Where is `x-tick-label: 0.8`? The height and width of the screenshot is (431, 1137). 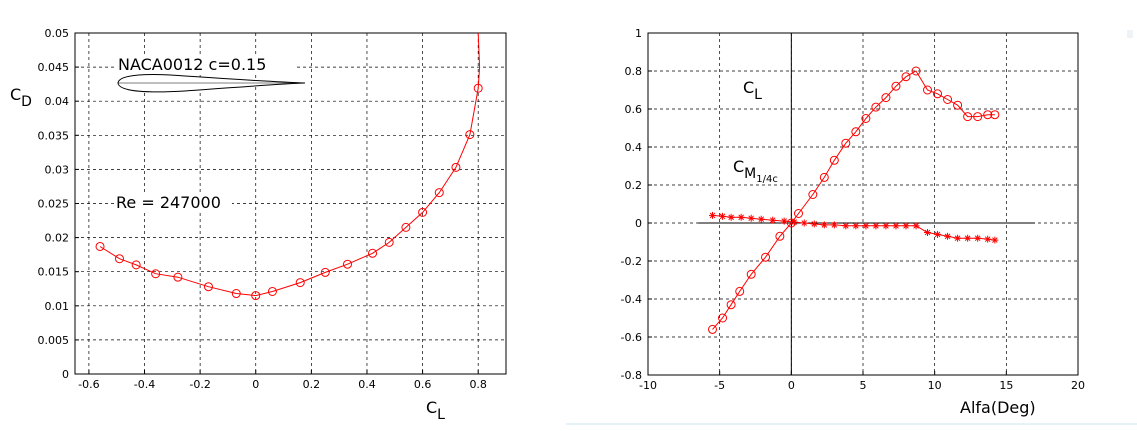 x-tick-label: 0.8 is located at coordinates (478, 384).